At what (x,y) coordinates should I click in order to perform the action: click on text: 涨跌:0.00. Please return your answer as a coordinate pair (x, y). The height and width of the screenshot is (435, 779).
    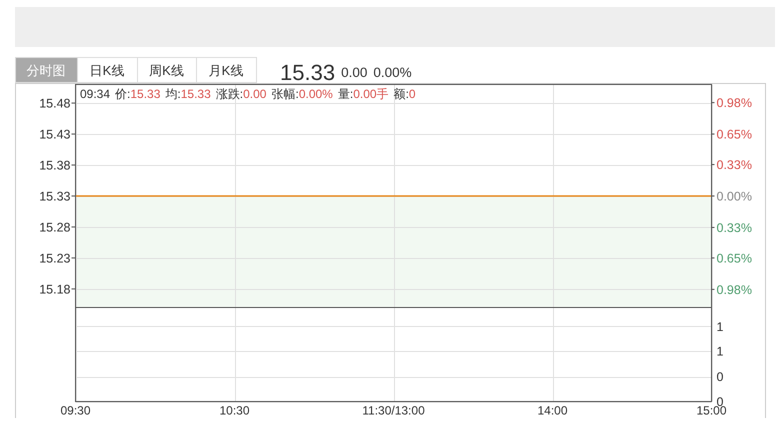
    Looking at the image, I should click on (241, 94).